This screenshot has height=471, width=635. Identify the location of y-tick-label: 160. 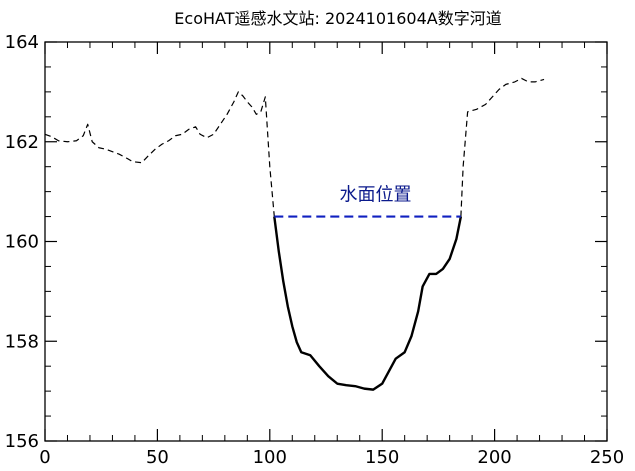
(22, 242).